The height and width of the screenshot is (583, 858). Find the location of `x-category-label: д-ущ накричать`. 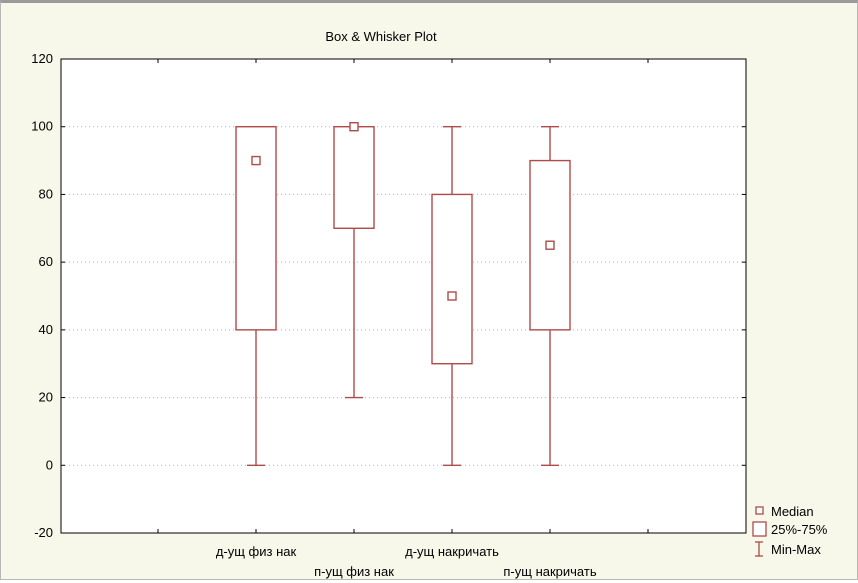

x-category-label: д-ущ накричать is located at coordinates (452, 551).